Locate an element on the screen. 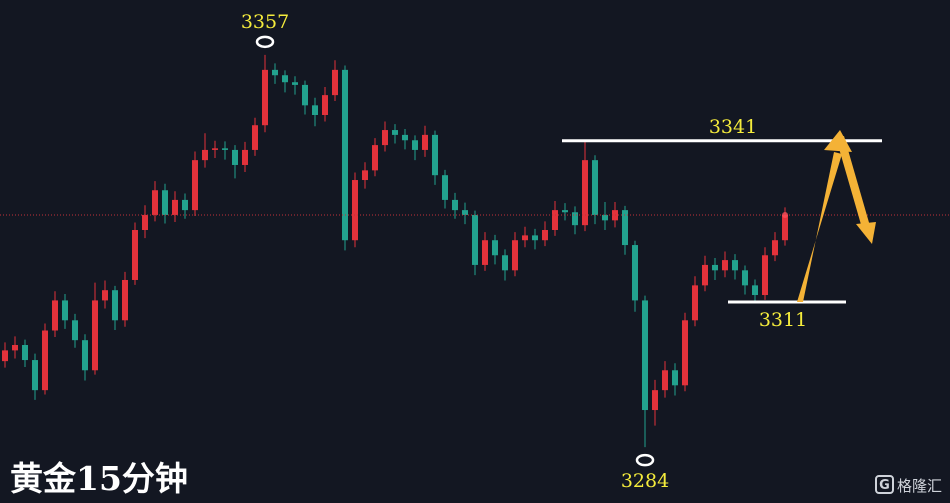  arrow-down-head is located at coordinates (866, 233).